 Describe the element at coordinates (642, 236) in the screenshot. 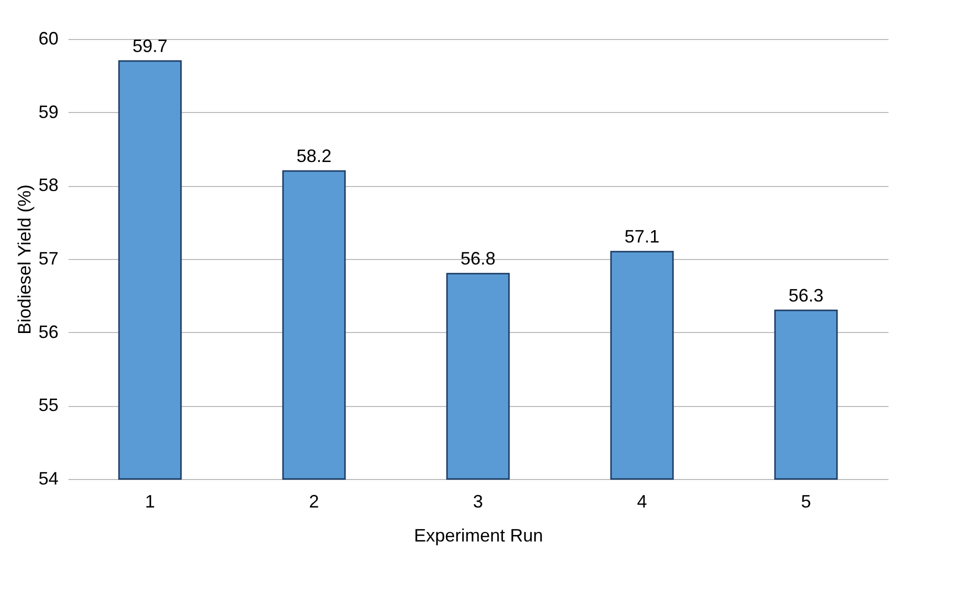

I see `data-label: 57.1` at that location.